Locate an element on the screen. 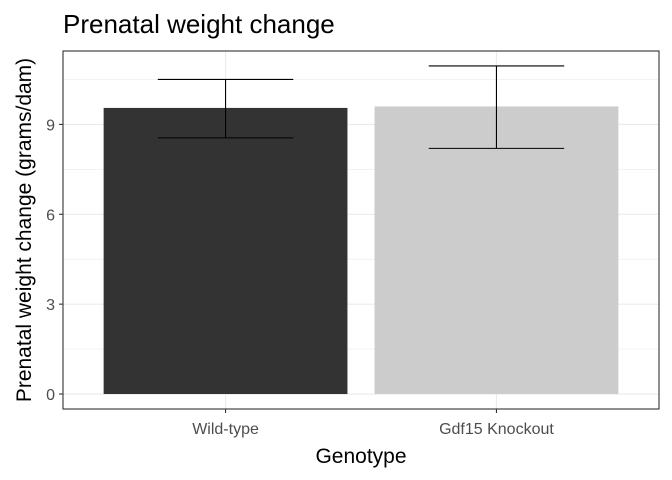  y-tick-label: 3 is located at coordinates (50, 305).